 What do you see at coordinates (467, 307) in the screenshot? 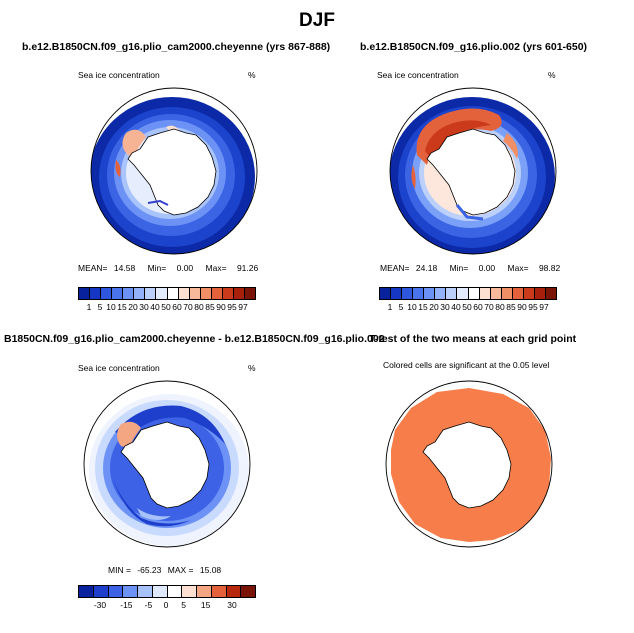
I see `panel2-colorbar-tick-label: 50` at bounding box center [467, 307].